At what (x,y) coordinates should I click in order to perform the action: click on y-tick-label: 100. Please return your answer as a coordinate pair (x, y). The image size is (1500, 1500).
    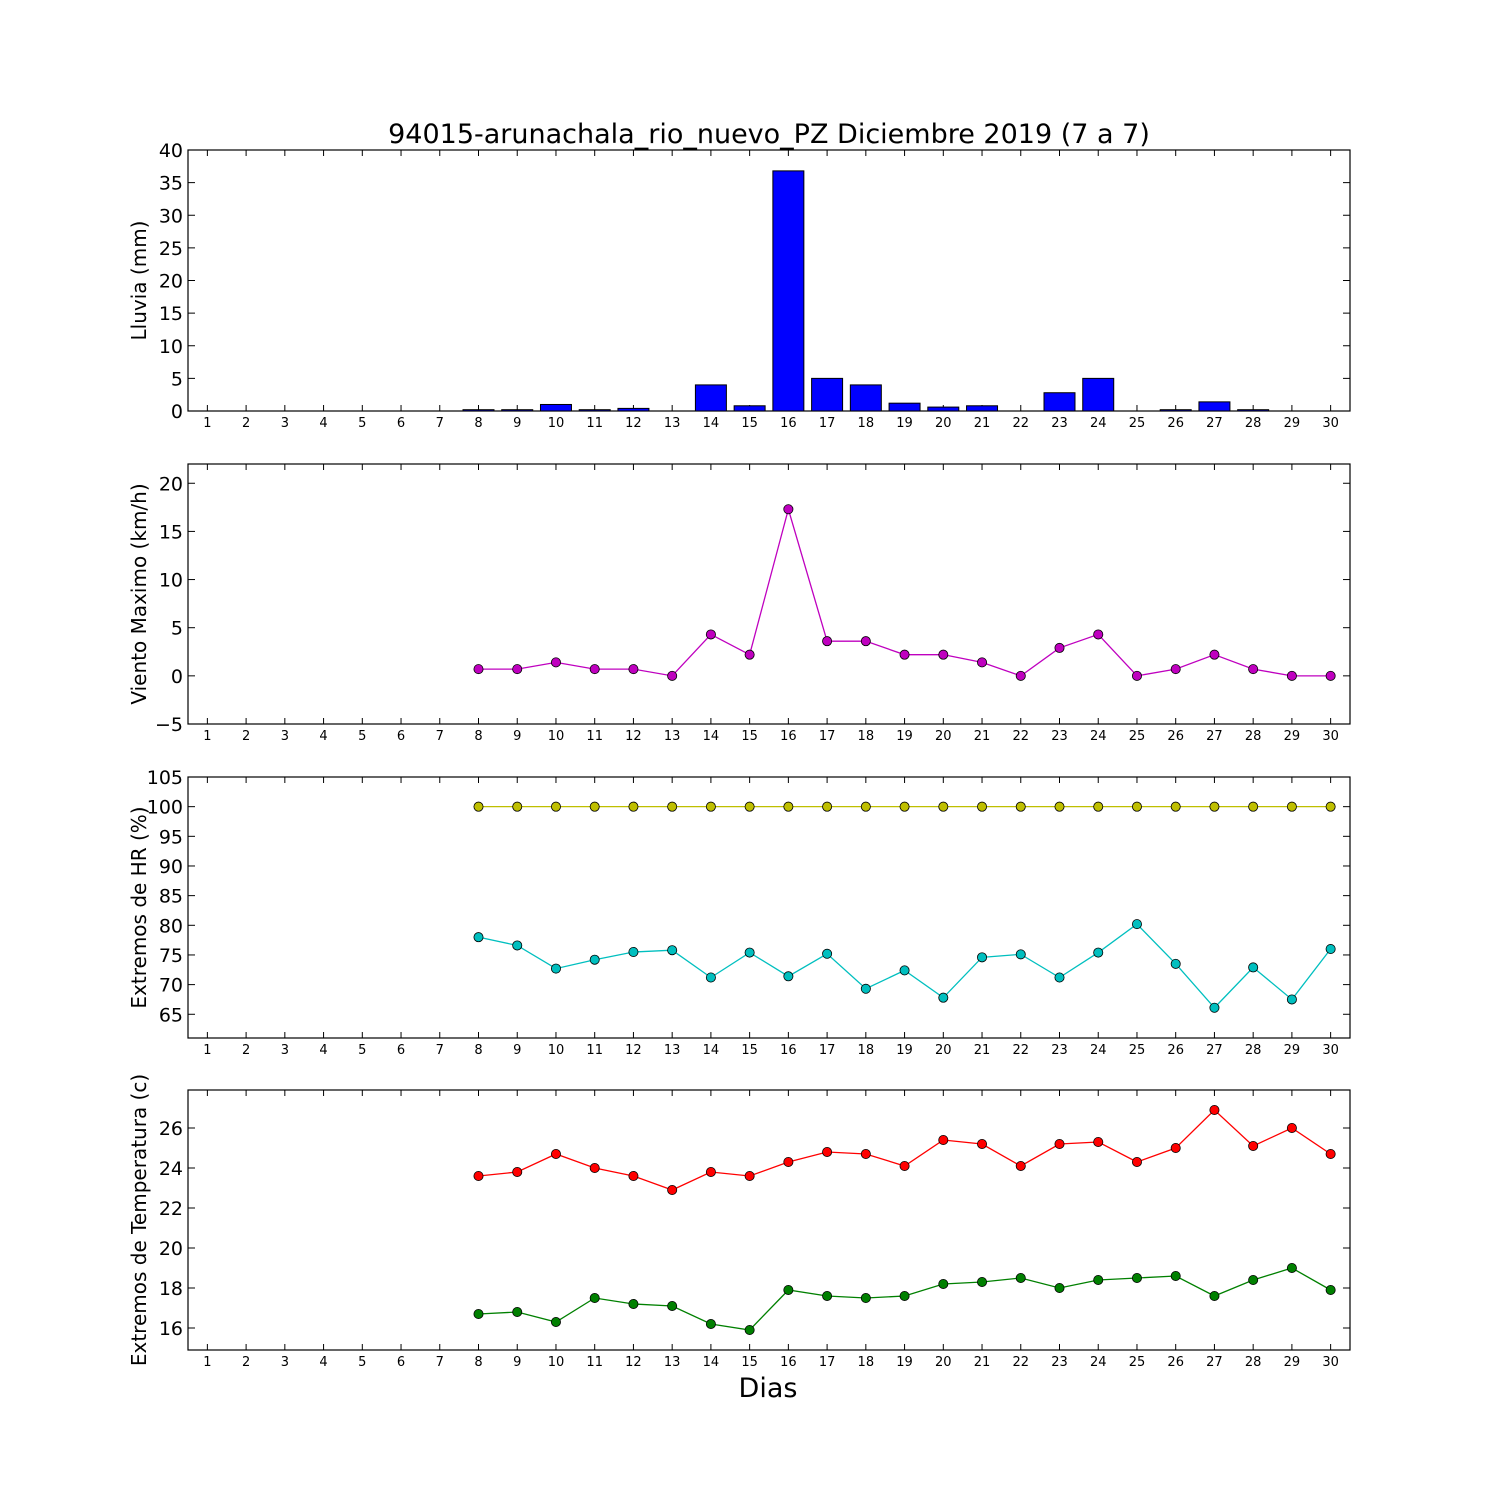
    Looking at the image, I should click on (165, 808).